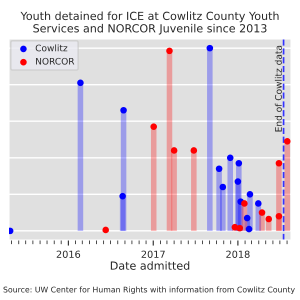 The height and width of the screenshot is (300, 300). Describe the element at coordinates (149, 23) in the screenshot. I see `chart-title: Youth detained for ICE at Cowlitz County Youth Services and NORCOR Juvenile since 2013` at that location.